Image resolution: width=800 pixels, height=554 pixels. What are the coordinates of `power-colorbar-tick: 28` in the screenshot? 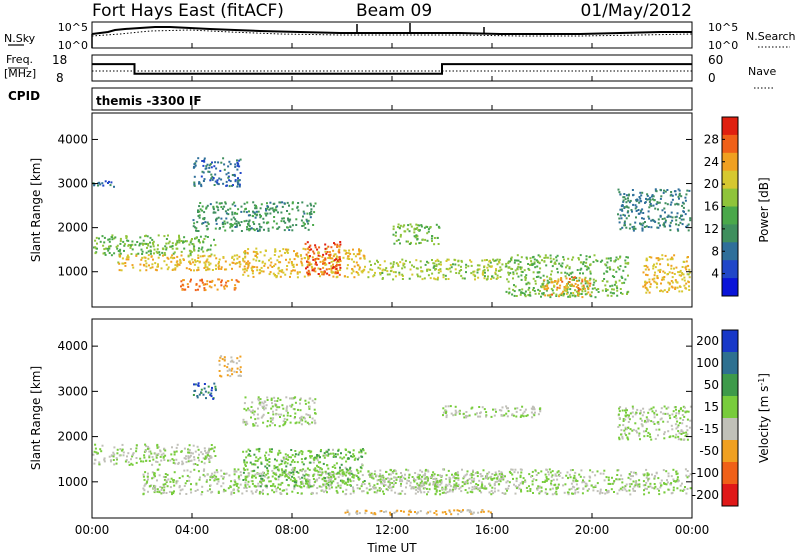 It's located at (711, 139).